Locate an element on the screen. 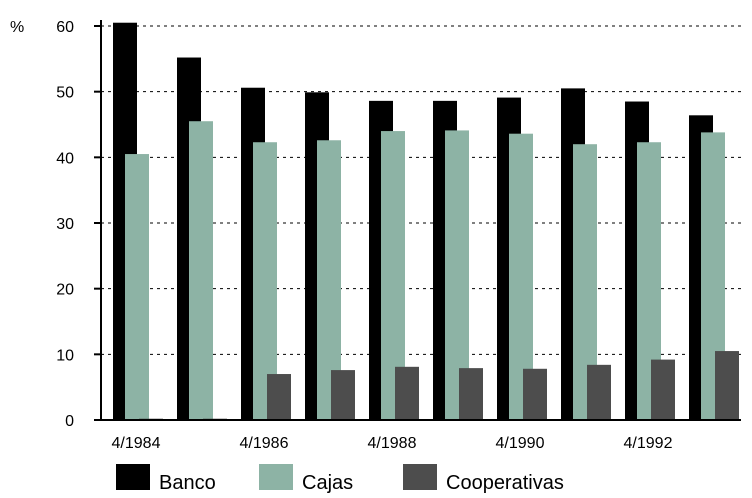 This screenshot has width=752, height=498. y-tick-label: 20 is located at coordinates (65, 290).